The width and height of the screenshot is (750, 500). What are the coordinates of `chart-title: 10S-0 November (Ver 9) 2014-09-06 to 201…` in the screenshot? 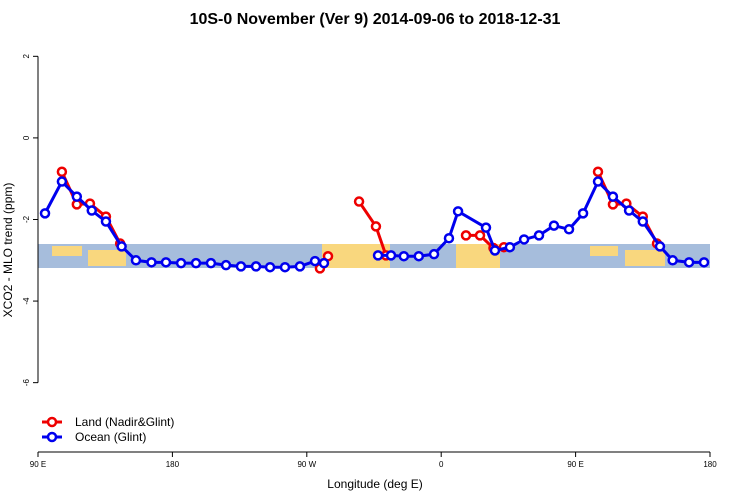 It's located at (375, 19).